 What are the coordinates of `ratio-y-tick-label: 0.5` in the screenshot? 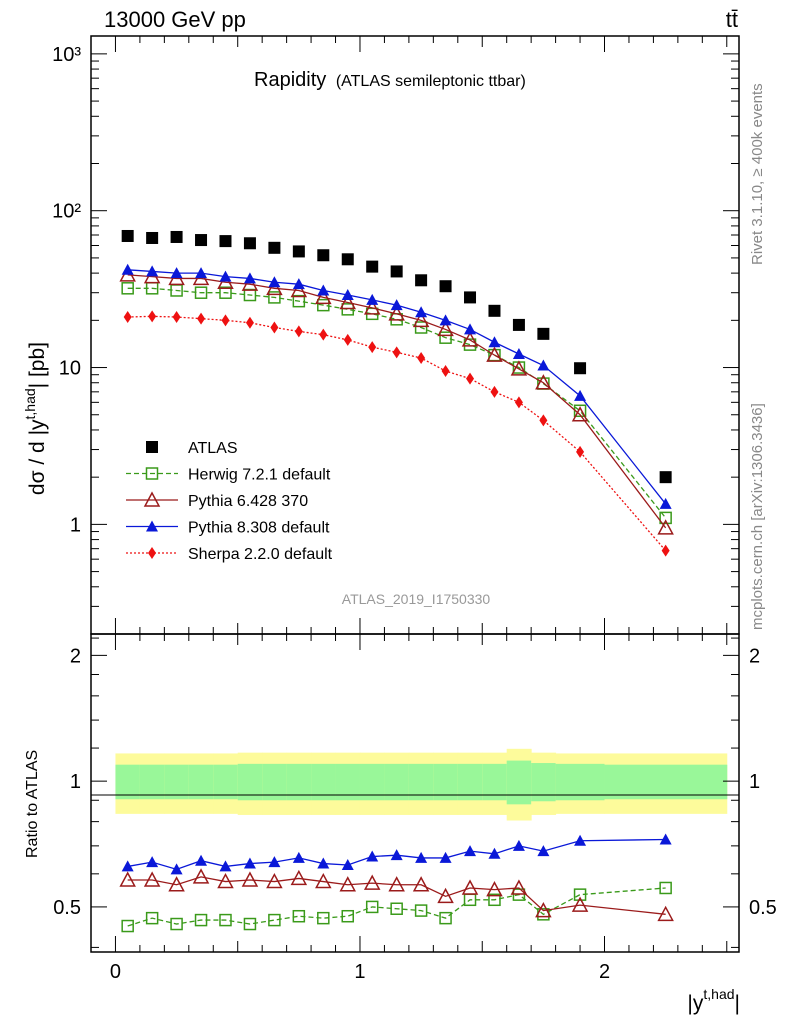 It's located at (67, 908).